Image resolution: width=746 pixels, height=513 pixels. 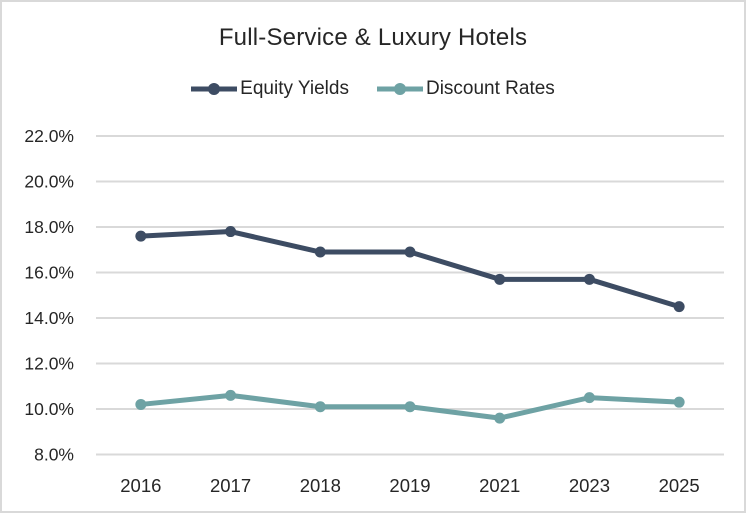 I want to click on x-axis-tick-label: 2018, so click(x=320, y=485).